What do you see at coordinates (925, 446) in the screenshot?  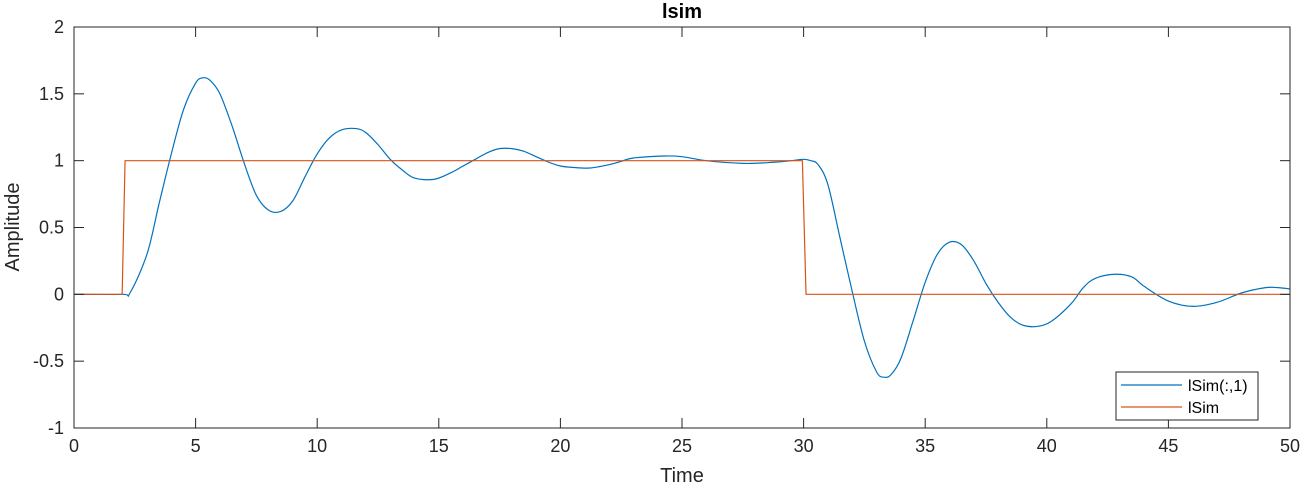 I see `x-tick-label: 35` at bounding box center [925, 446].